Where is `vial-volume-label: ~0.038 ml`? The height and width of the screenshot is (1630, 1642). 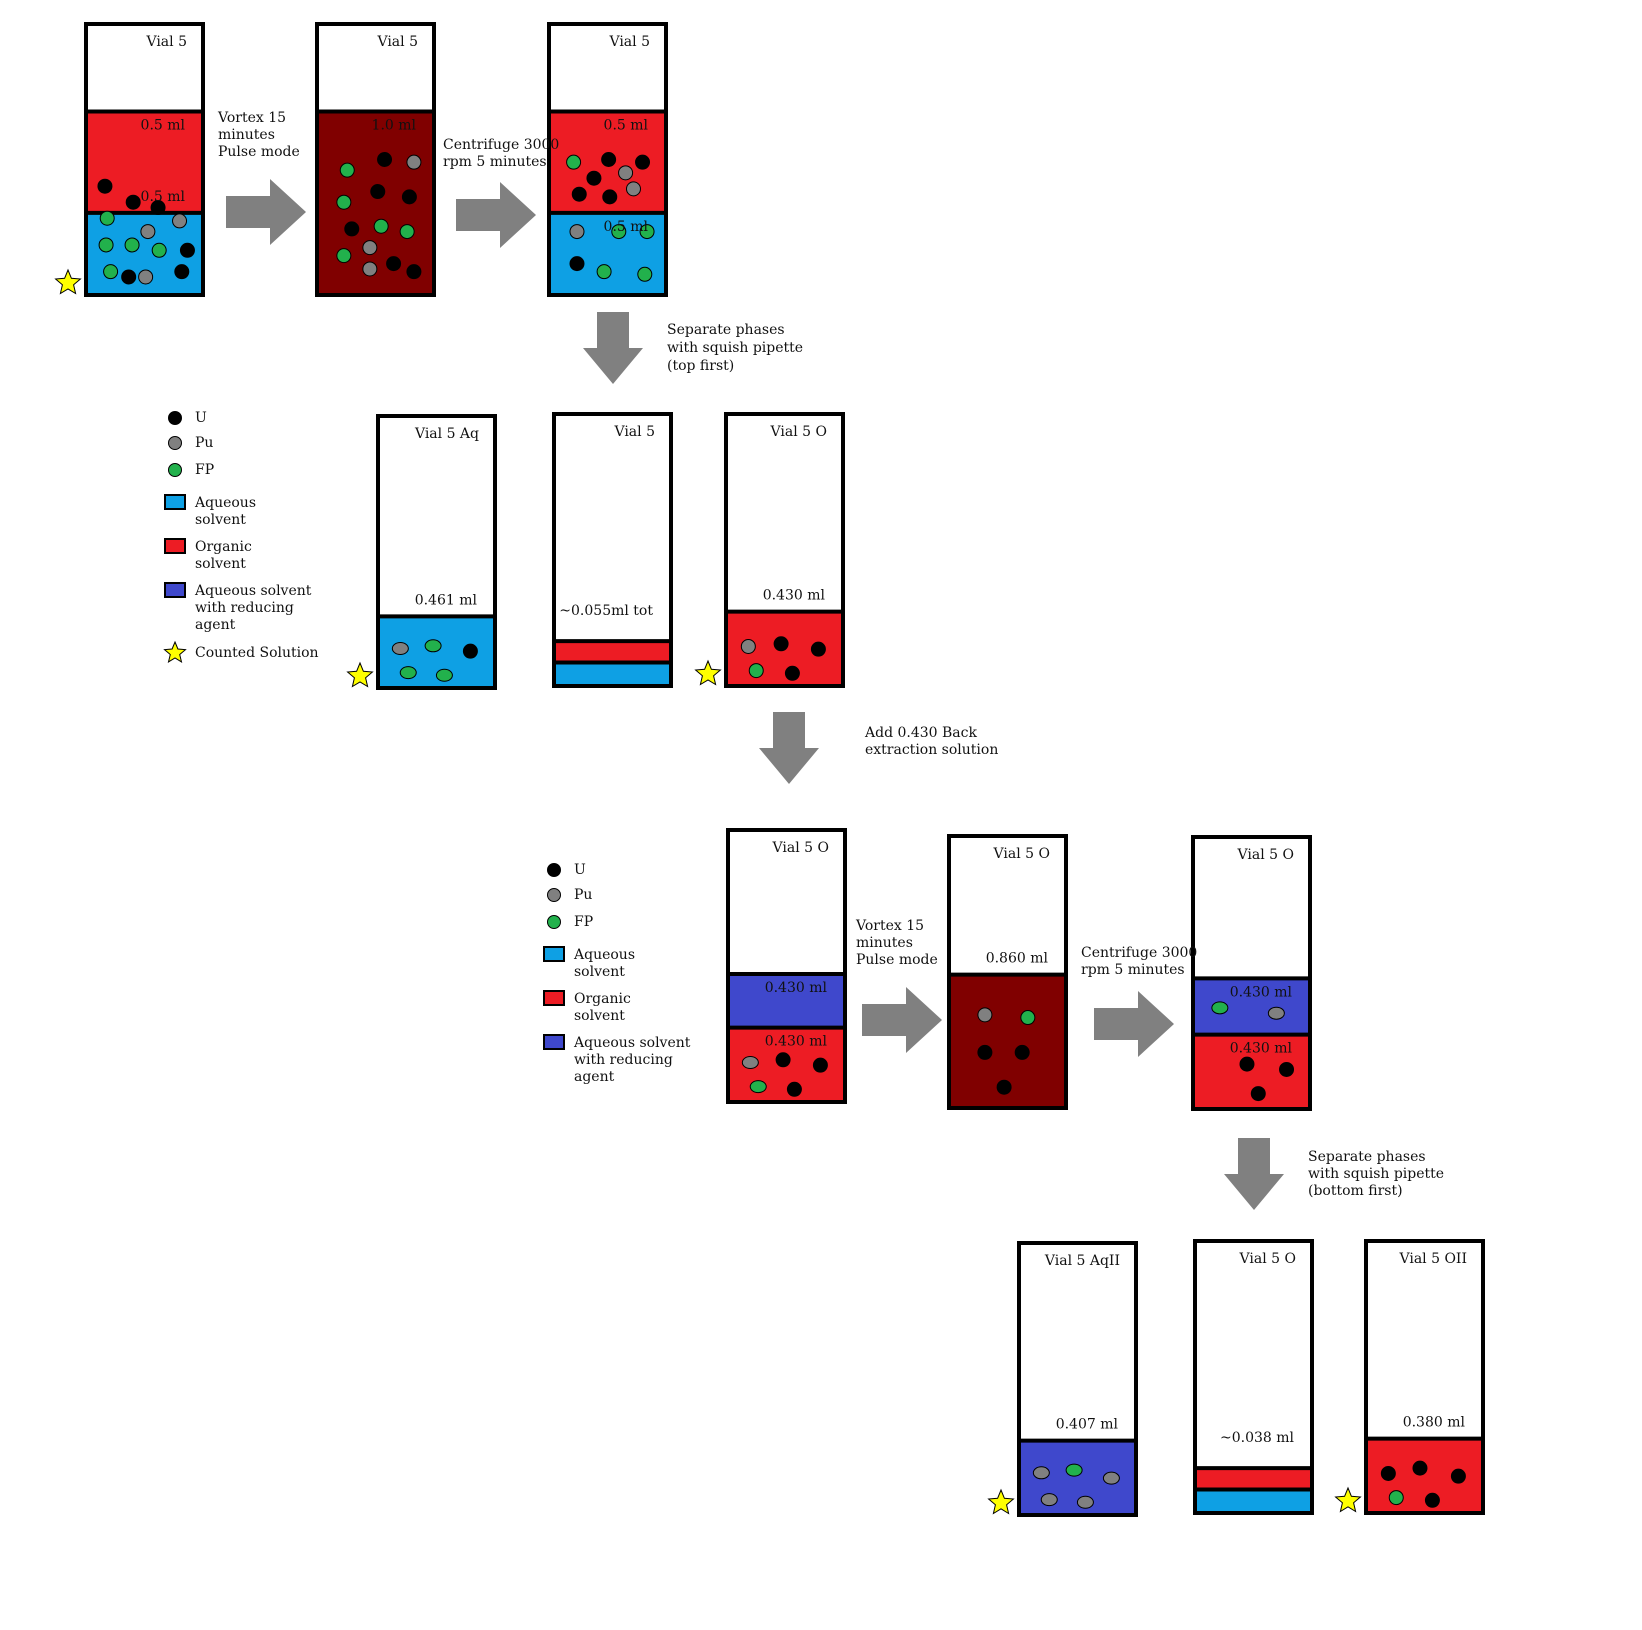 vial-volume-label: ~0.038 ml is located at coordinates (1257, 1438).